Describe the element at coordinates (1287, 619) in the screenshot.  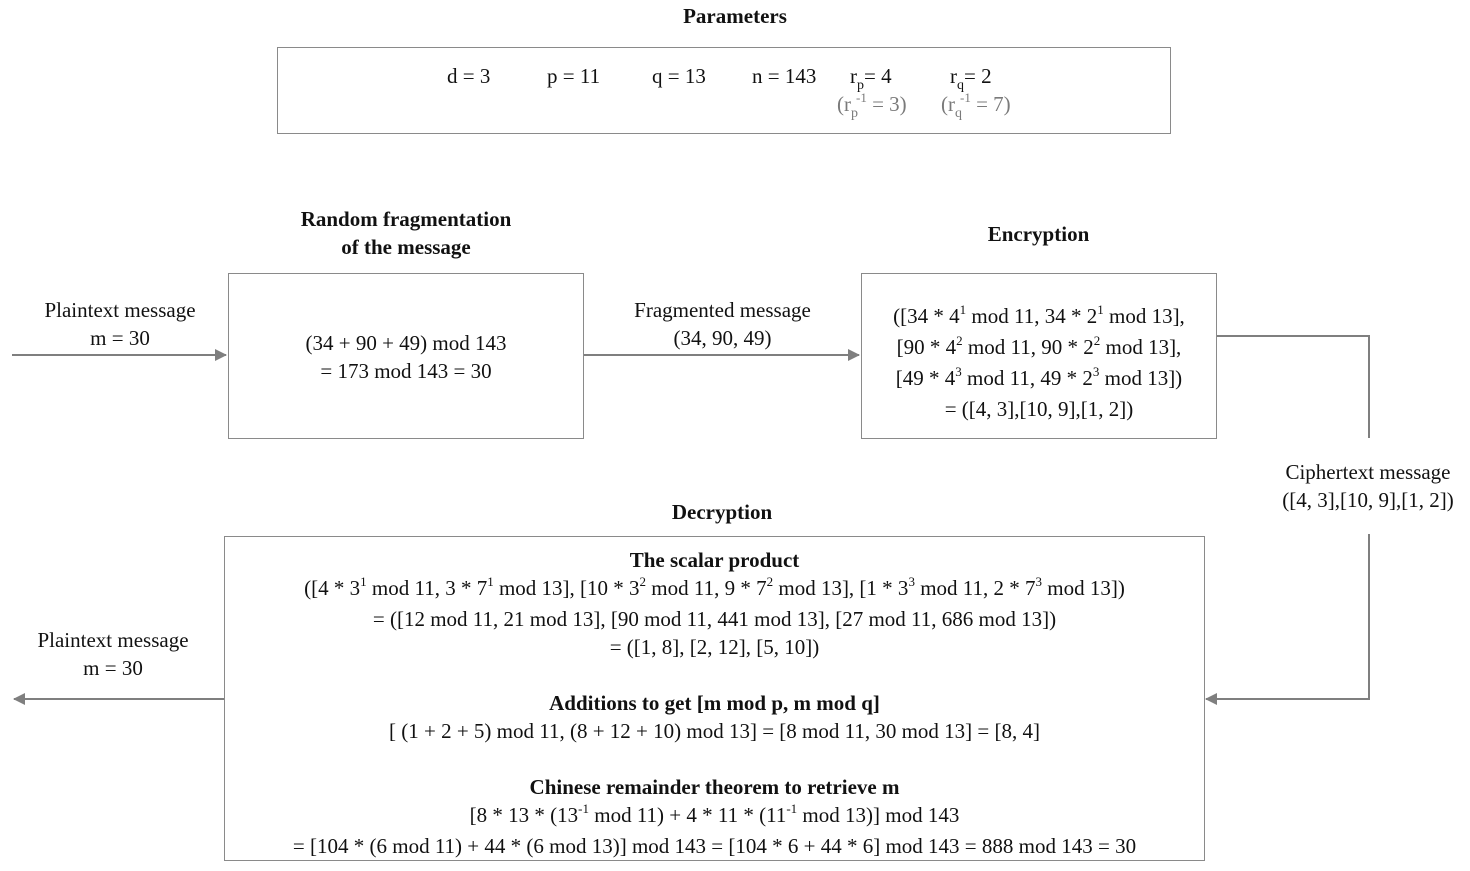
I see `arrow-ciphertext-to-decryption` at that location.